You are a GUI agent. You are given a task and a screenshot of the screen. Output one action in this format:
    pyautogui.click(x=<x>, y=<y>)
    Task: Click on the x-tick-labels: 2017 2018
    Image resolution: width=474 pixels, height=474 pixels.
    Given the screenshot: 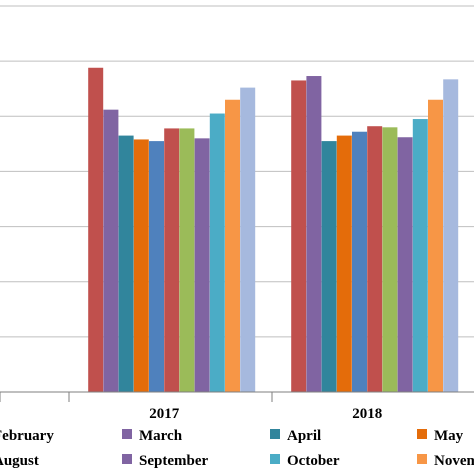 What is the action you would take?
    pyautogui.click(x=265, y=414)
    